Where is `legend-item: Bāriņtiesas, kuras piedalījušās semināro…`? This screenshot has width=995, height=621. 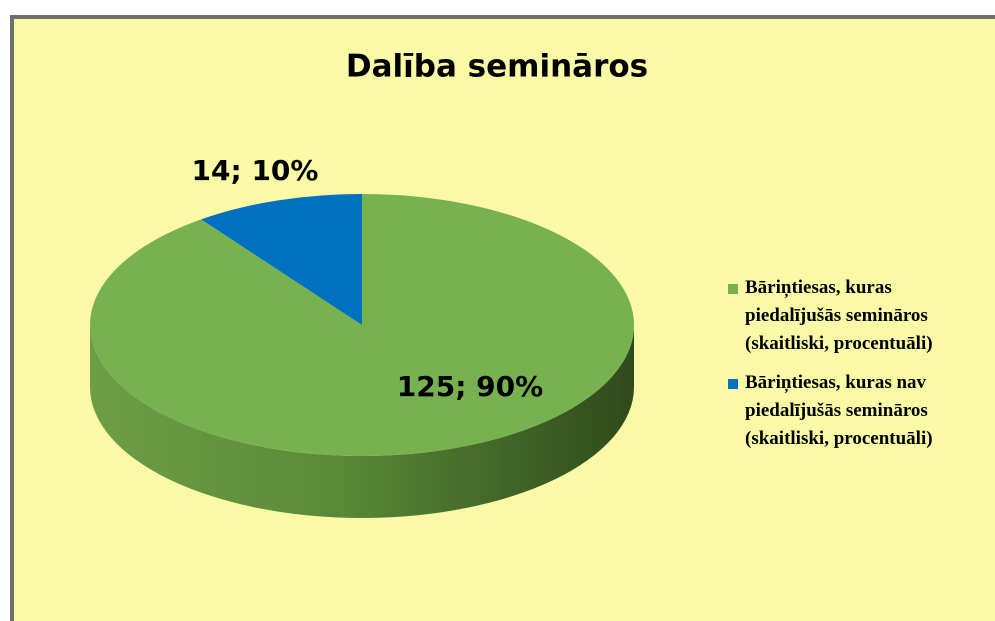 legend-item: Bāriņtiesas, kuras piedalījušās semināro… is located at coordinates (859, 316).